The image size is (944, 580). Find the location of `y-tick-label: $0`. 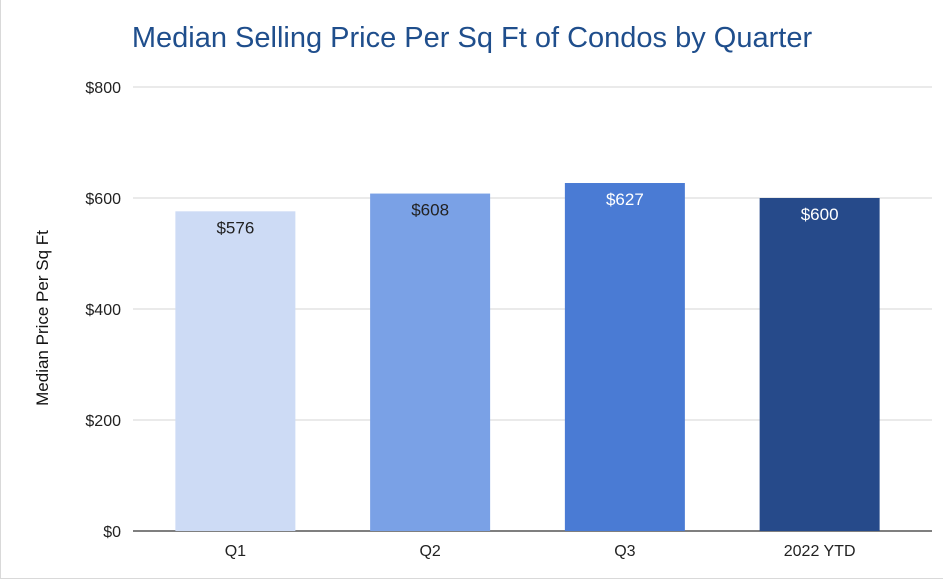

y-tick-label: $0 is located at coordinates (112, 532).